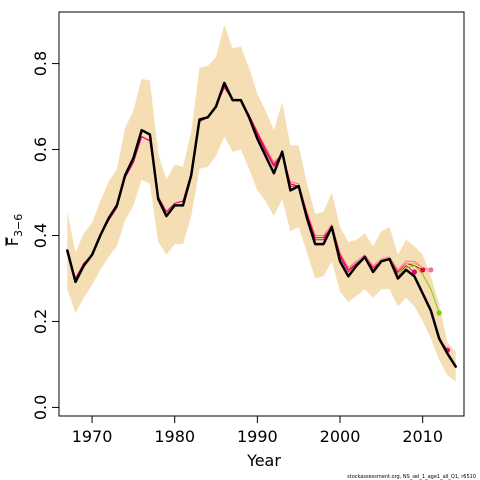 The width and height of the screenshot is (480, 480). I want to click on y-tick-label: 0.0, so click(40, 407).